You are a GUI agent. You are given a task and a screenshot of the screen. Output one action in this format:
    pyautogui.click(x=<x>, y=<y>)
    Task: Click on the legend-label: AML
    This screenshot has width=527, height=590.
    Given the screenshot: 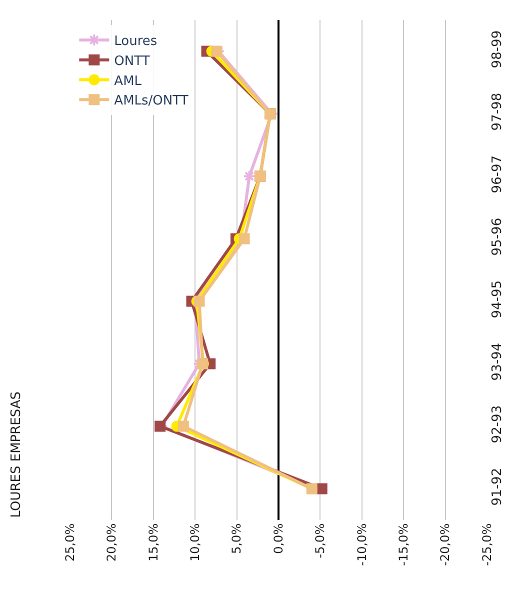 What is the action you would take?
    pyautogui.click(x=128, y=81)
    